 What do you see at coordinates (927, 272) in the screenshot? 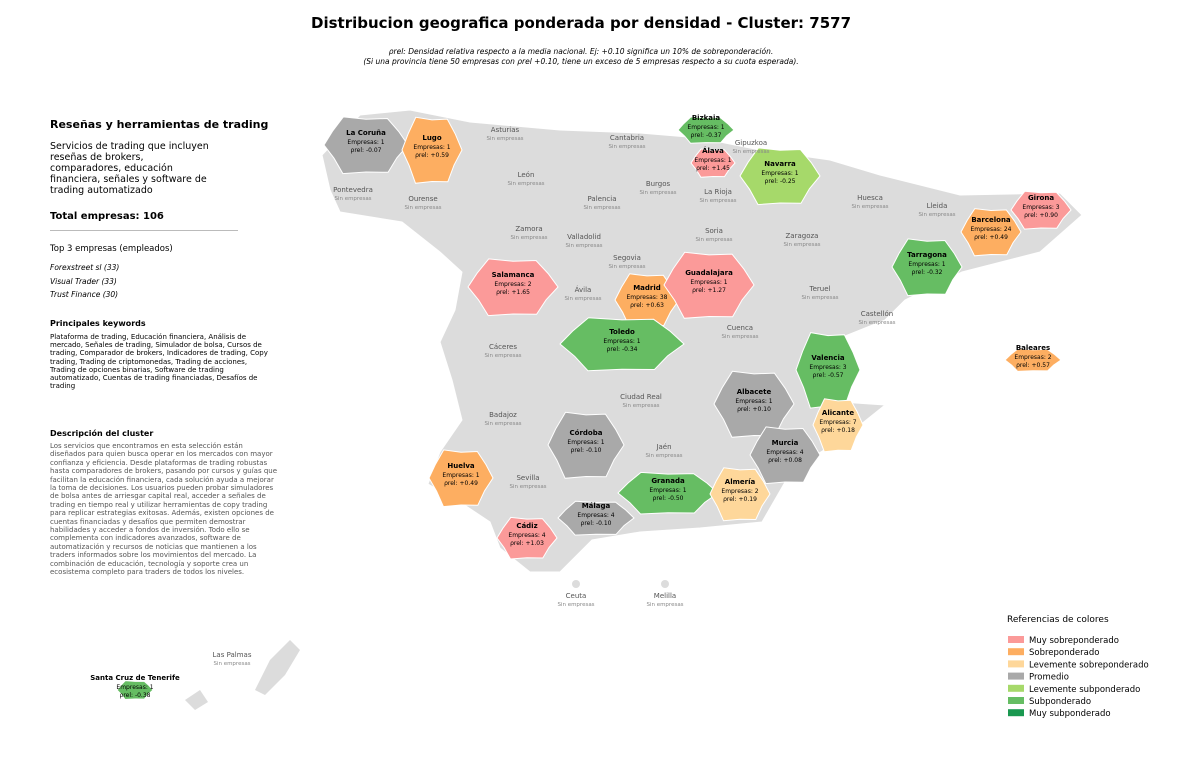
I see `province-density: ρrel: -0.32` at bounding box center [927, 272].